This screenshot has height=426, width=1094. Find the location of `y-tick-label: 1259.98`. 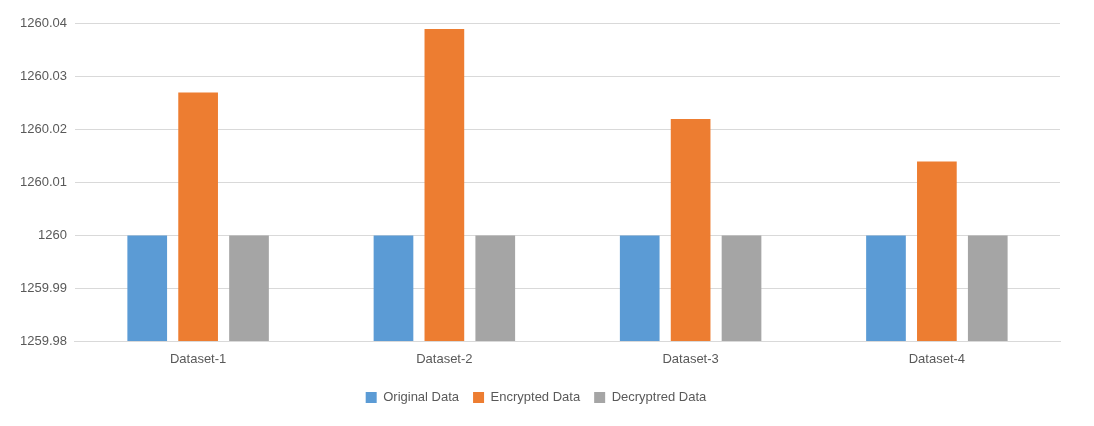

y-tick-label: 1259.98 is located at coordinates (43, 340).